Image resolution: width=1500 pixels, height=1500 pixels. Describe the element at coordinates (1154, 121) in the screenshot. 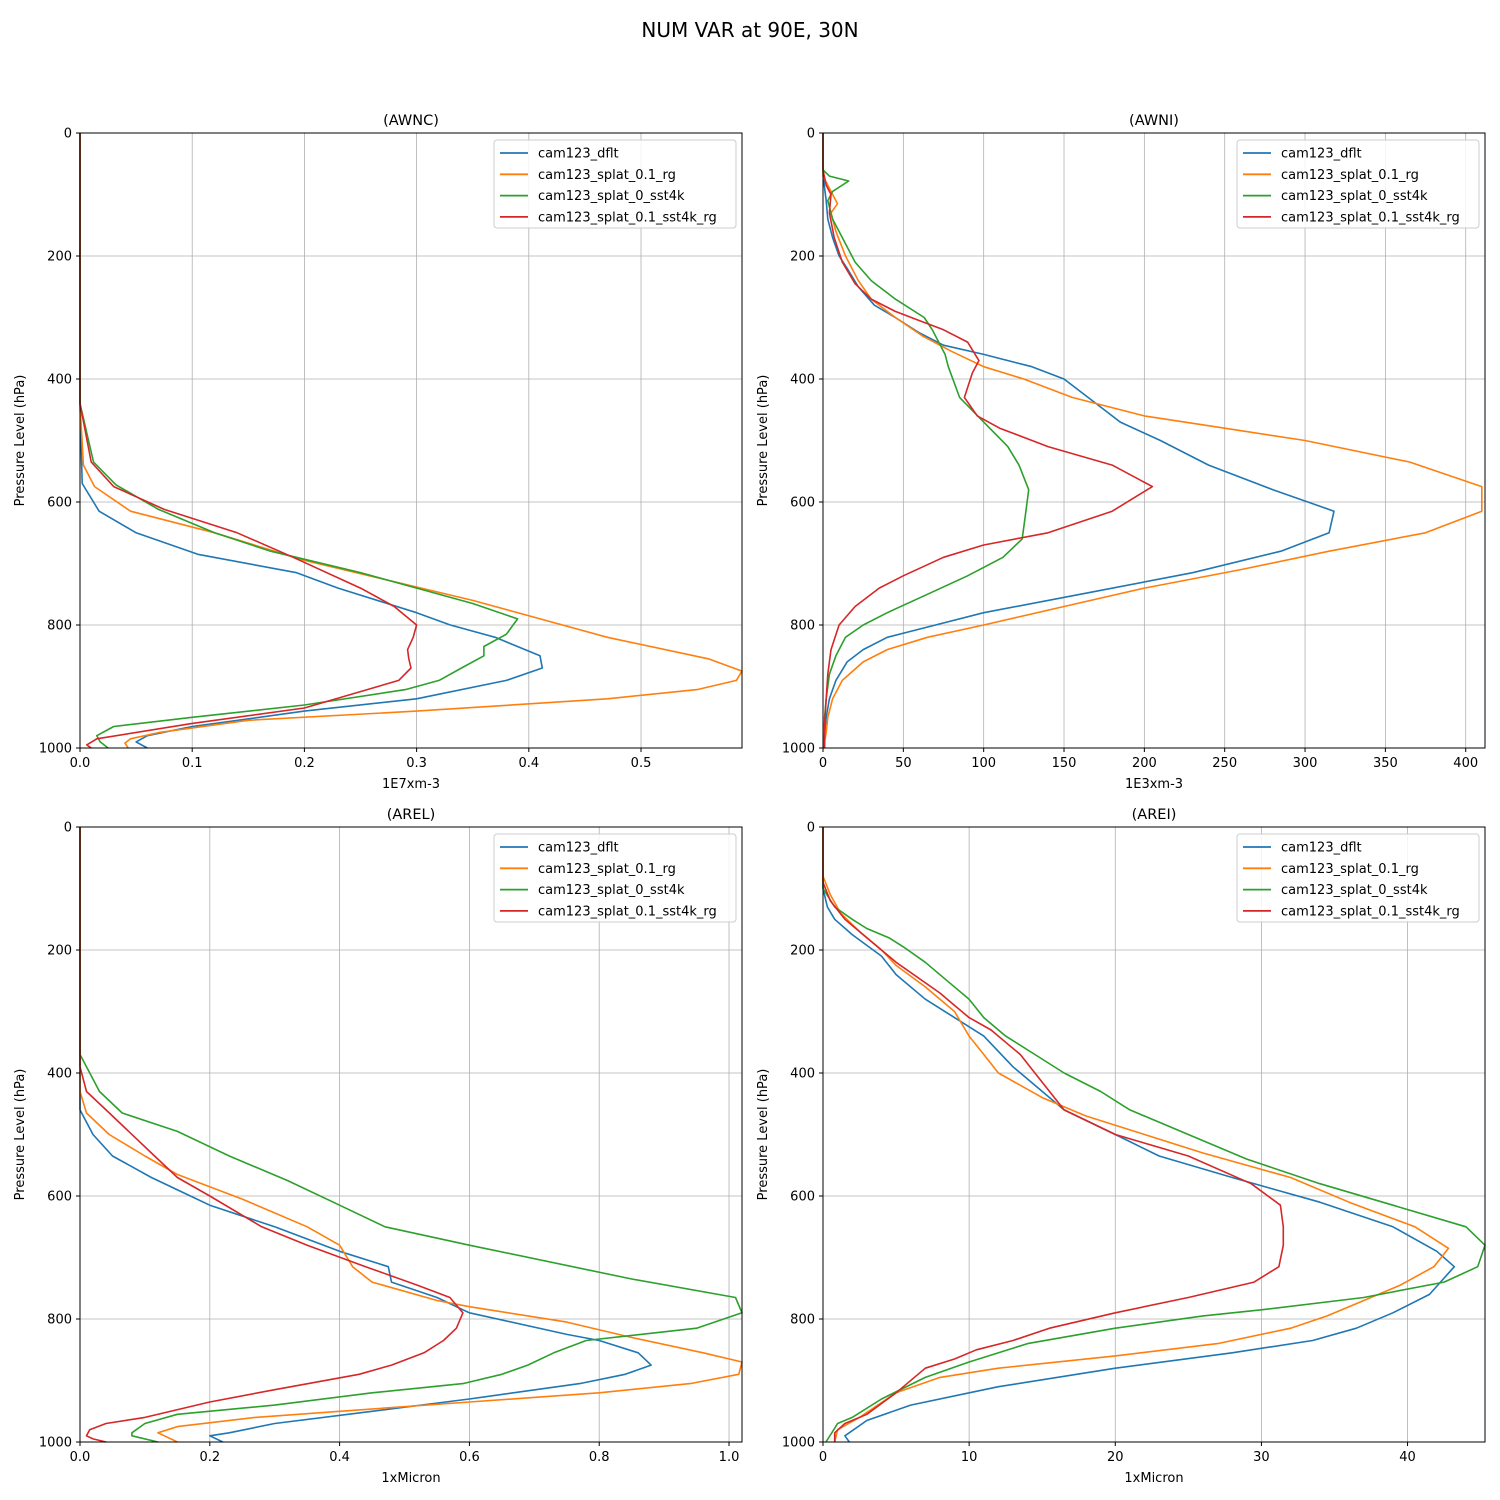

I see `subplot-title: (AWNI)` at that location.